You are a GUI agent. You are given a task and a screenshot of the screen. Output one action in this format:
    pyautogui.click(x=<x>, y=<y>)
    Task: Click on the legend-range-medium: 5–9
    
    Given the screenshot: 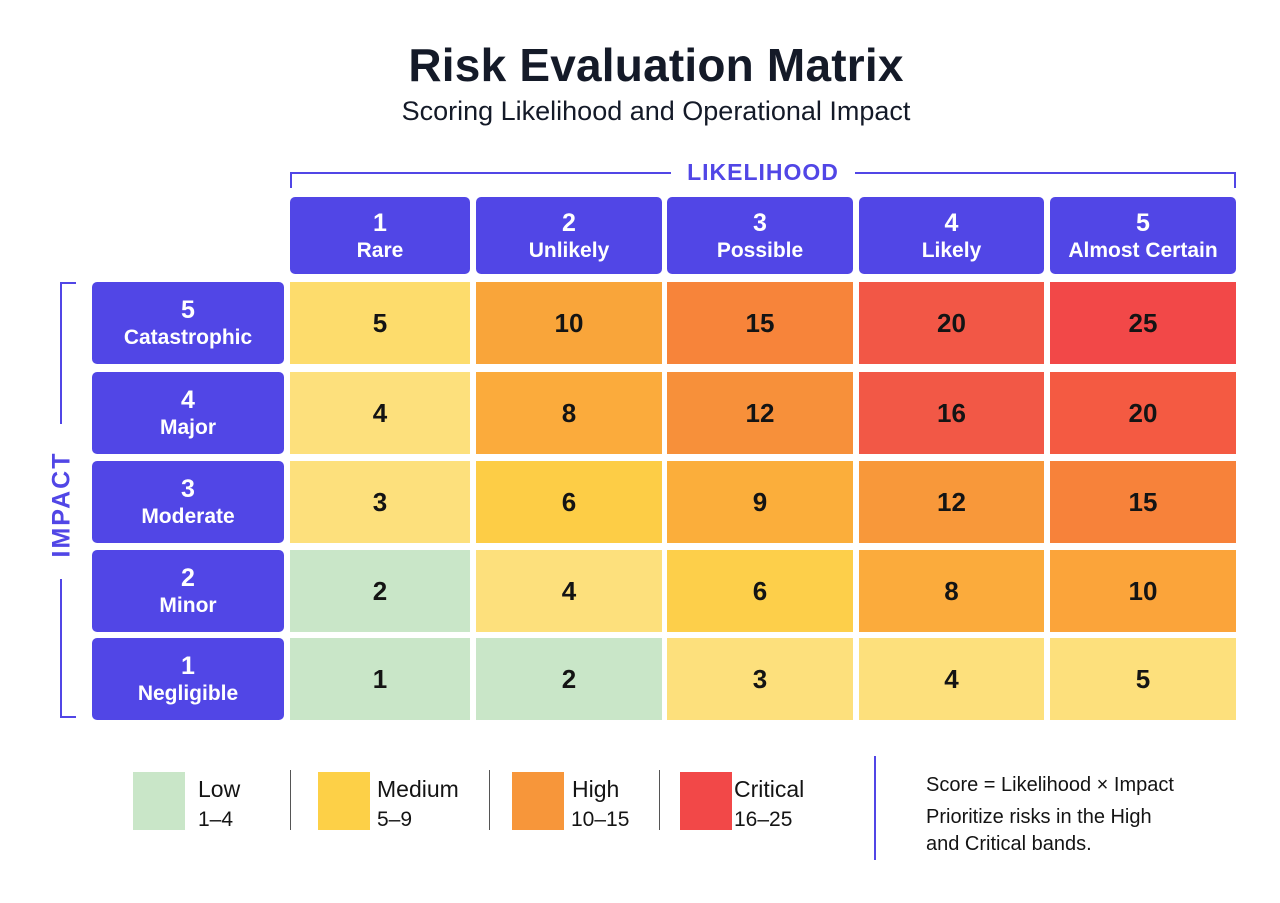 What is the action you would take?
    pyautogui.click(x=395, y=819)
    